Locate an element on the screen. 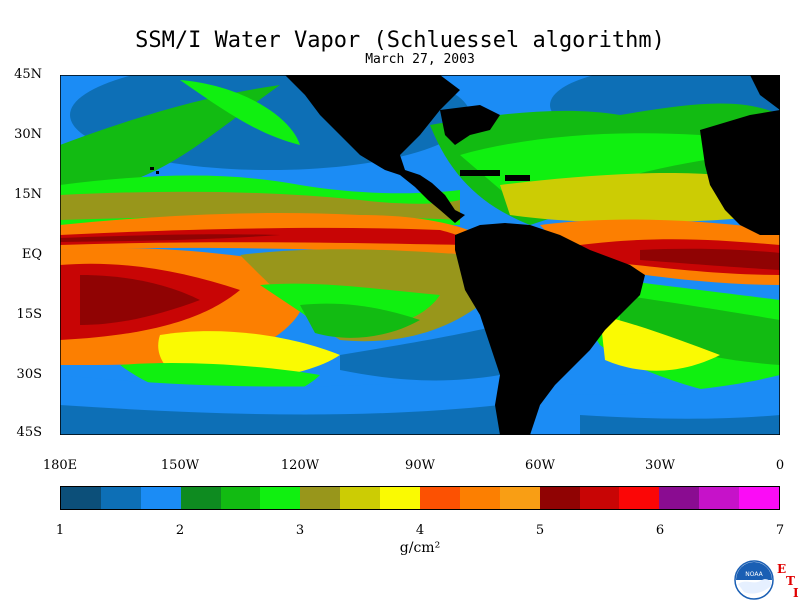 Image resolution: width=800 pixels, height=600 pixels. north-america is located at coordinates (375, 149).